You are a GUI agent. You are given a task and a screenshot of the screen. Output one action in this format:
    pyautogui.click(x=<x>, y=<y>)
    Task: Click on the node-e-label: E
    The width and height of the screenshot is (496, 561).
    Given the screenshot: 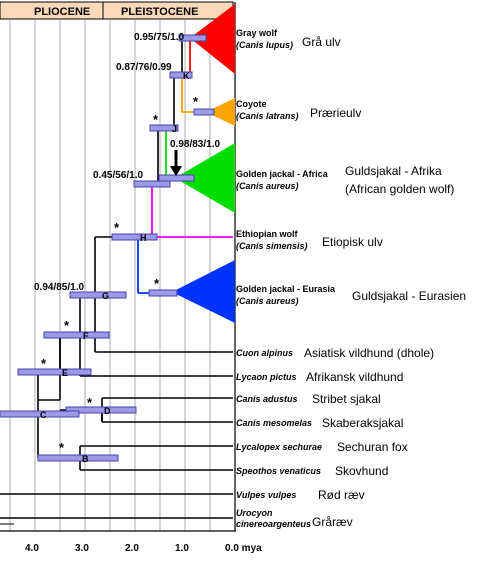 What is the action you would take?
    pyautogui.click(x=65, y=373)
    